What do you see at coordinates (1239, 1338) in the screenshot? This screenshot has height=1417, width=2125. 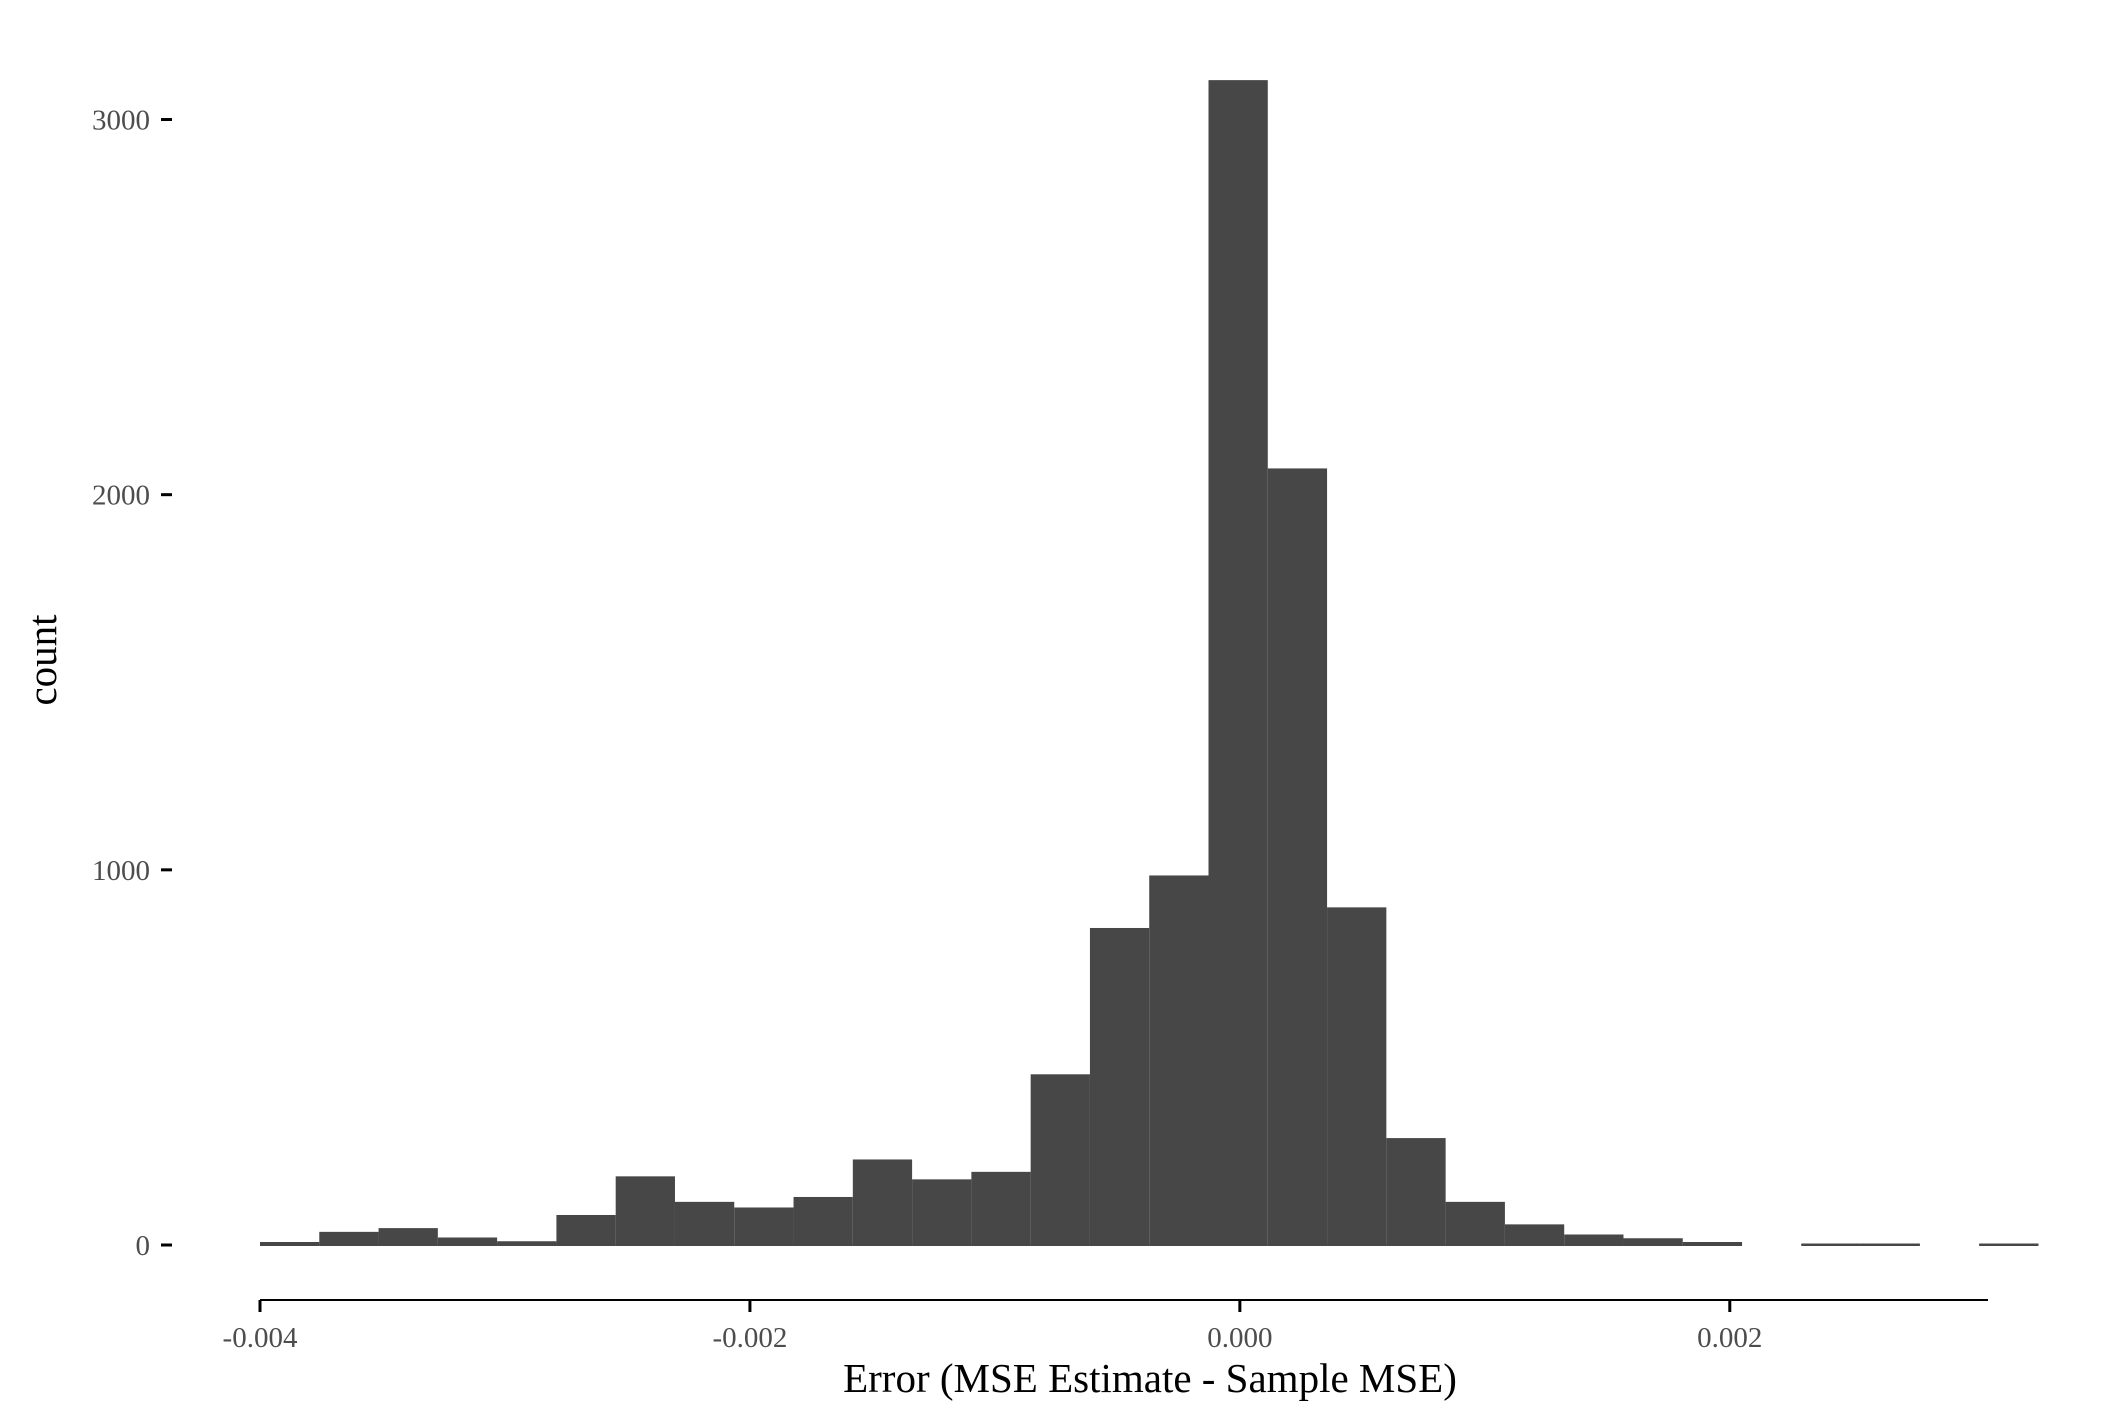 I see `x-tick-label: 0.000` at bounding box center [1239, 1338].